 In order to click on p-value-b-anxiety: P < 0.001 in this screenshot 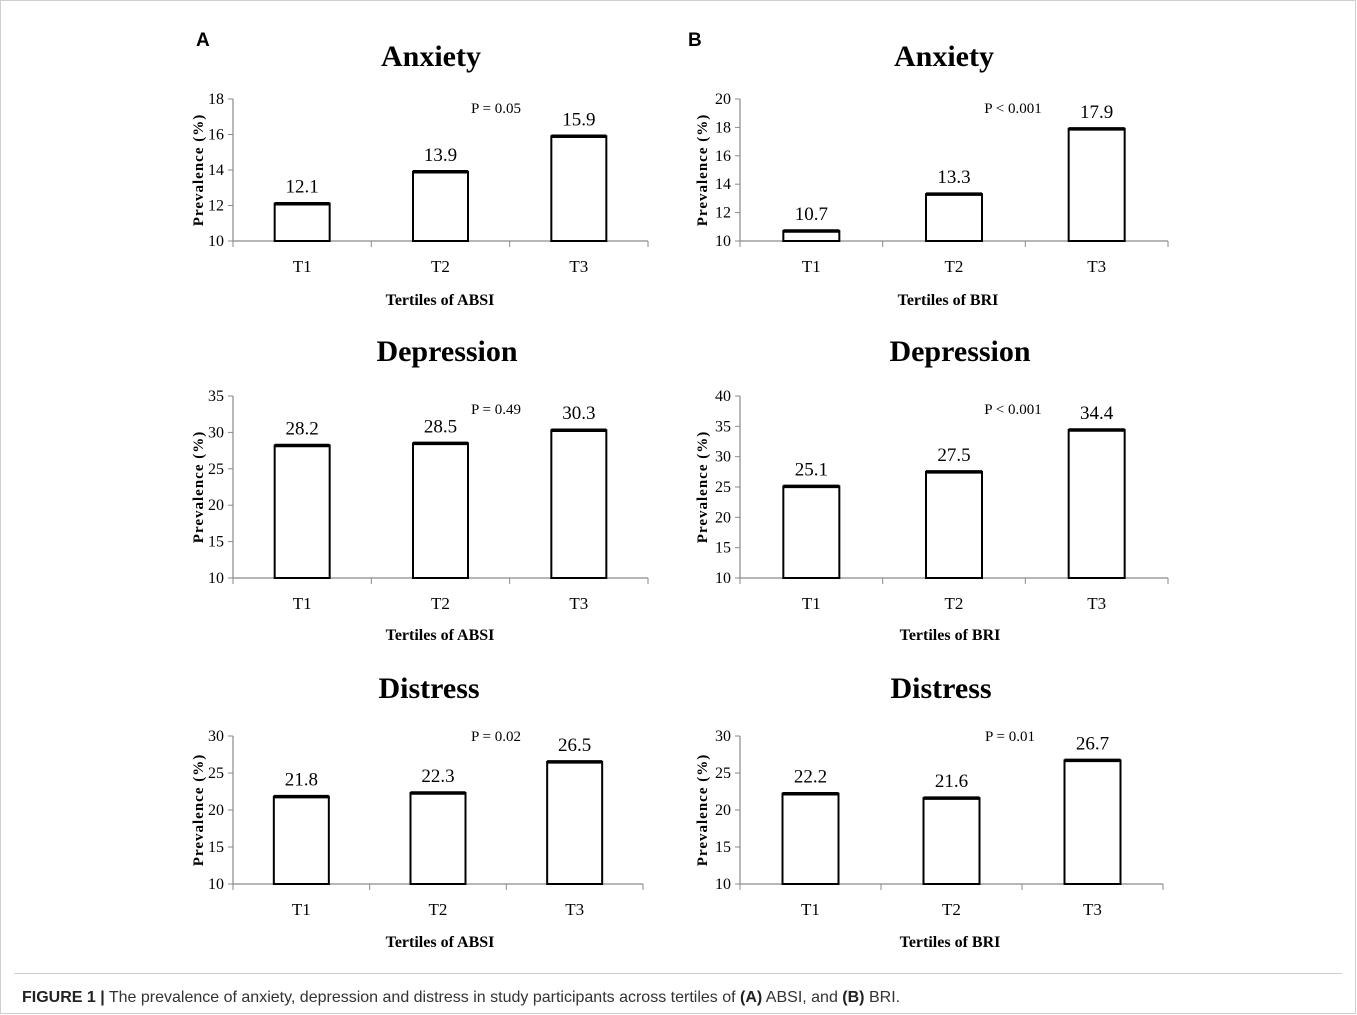, I will do `click(1013, 109)`.